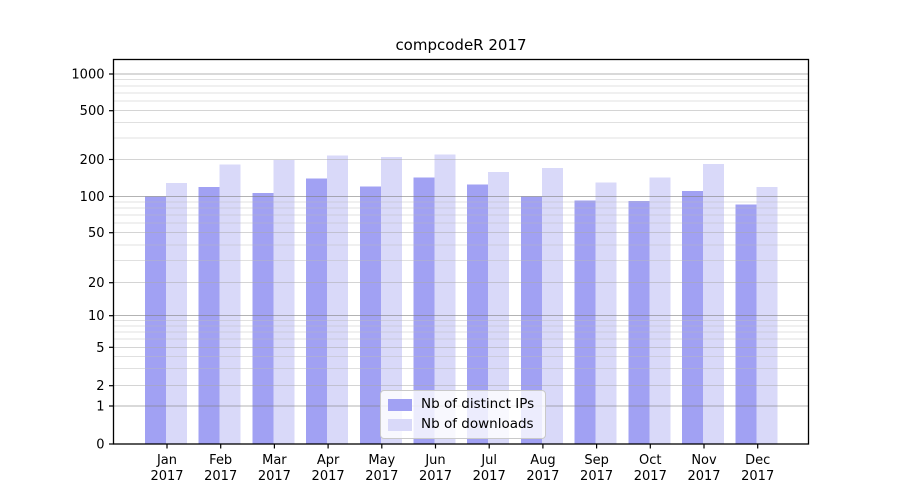 The width and height of the screenshot is (900, 500). What do you see at coordinates (463, 414) in the screenshot?
I see `legend: Nb of distinct IPs Nb of downloads` at bounding box center [463, 414].